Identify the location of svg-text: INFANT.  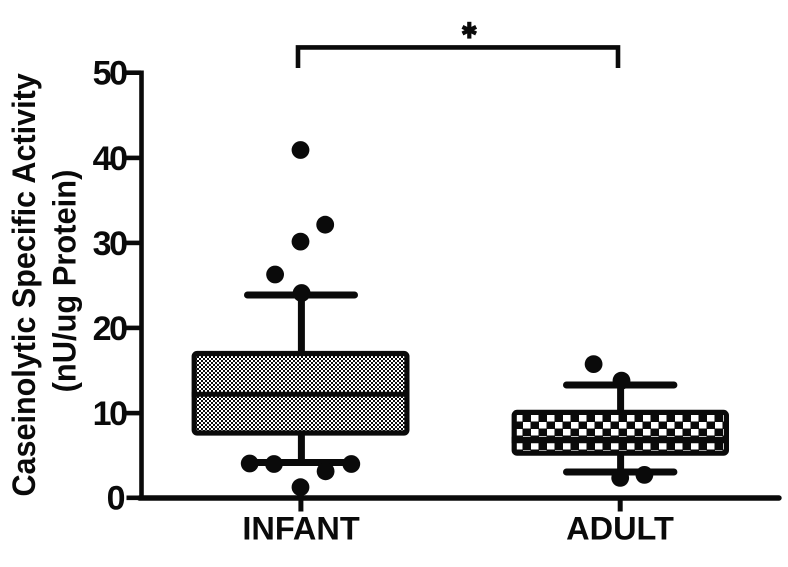
(301, 529).